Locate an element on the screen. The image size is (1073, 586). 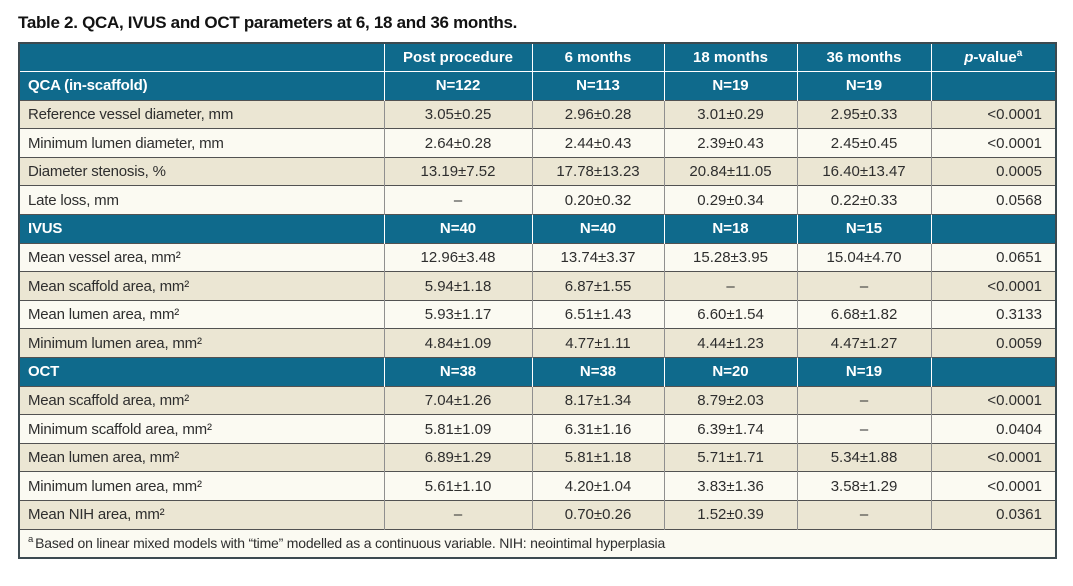
value-cell: 4.77±1.11 is located at coordinates (597, 343).